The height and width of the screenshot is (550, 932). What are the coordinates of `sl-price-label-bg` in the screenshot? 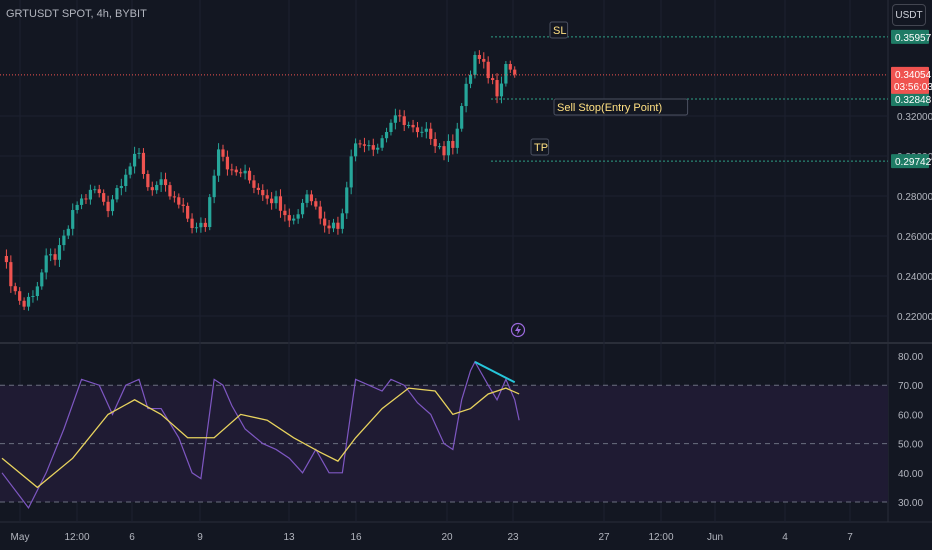 It's located at (910, 36).